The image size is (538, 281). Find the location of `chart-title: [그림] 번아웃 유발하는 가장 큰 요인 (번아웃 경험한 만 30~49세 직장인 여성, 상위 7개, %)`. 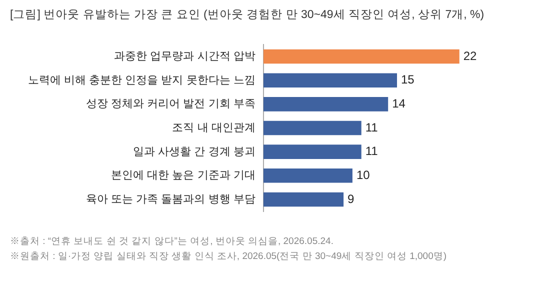

chart-title: [그림] 번아웃 유발하는 가장 큰 요인 (번아웃 경험한 만 30~49세 직장인 여성, 상위 7개, %) is located at coordinates (247, 15).